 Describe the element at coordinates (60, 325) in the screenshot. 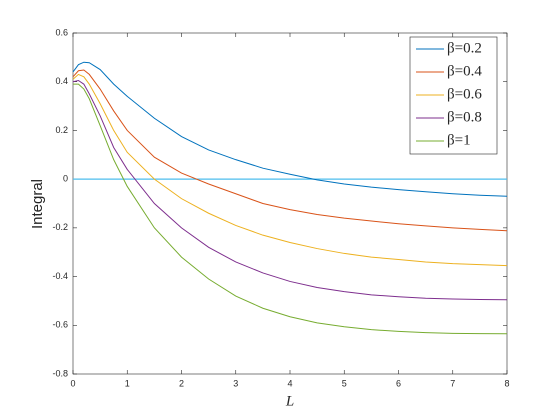

I see `y-tick-label: -0.6` at that location.